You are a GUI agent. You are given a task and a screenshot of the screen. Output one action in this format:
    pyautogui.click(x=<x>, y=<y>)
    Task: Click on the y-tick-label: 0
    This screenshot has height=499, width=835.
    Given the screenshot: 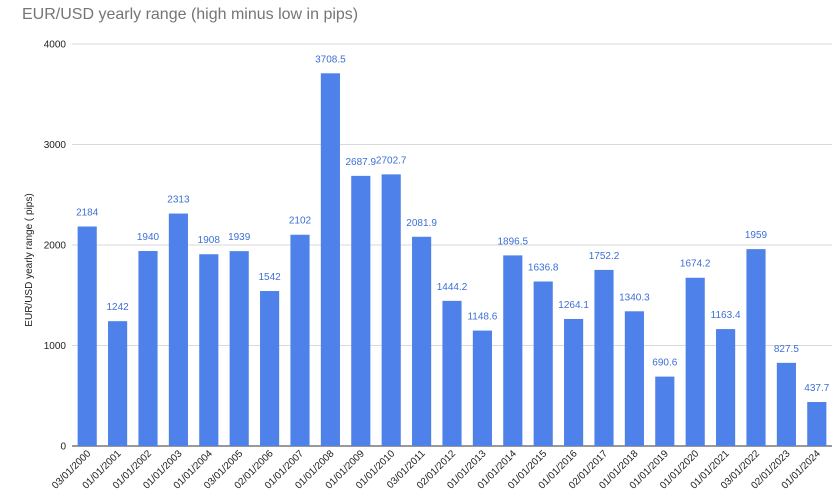 What is the action you would take?
    pyautogui.click(x=63, y=447)
    